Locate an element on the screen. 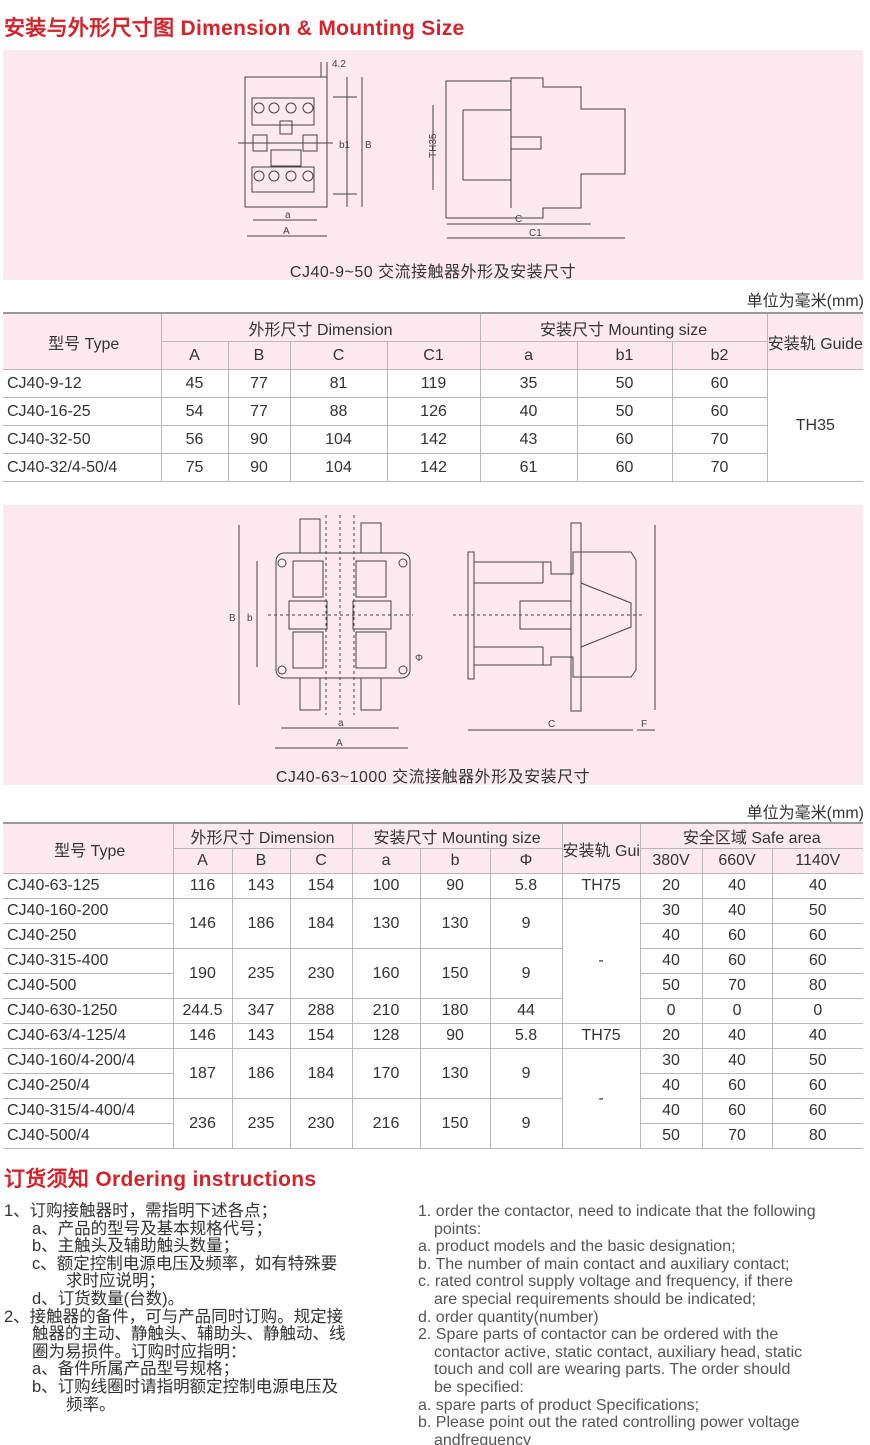  guide-cell: TH35 is located at coordinates (815, 425).